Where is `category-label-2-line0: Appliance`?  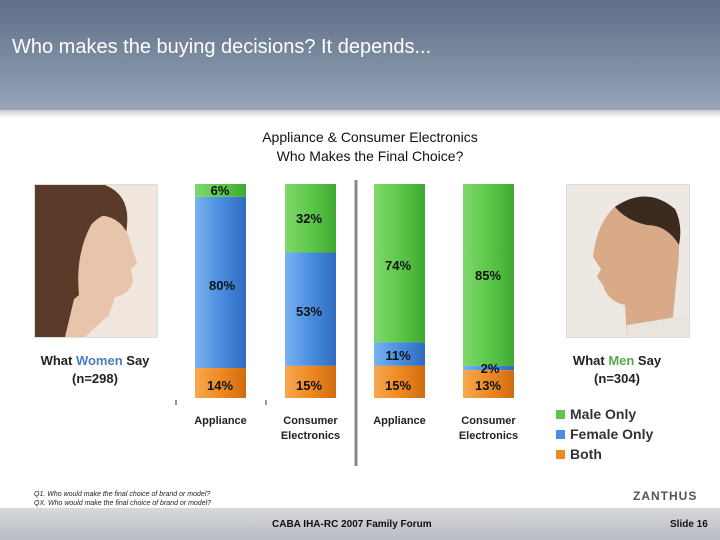 category-label-2-line0: Appliance is located at coordinates (399, 421).